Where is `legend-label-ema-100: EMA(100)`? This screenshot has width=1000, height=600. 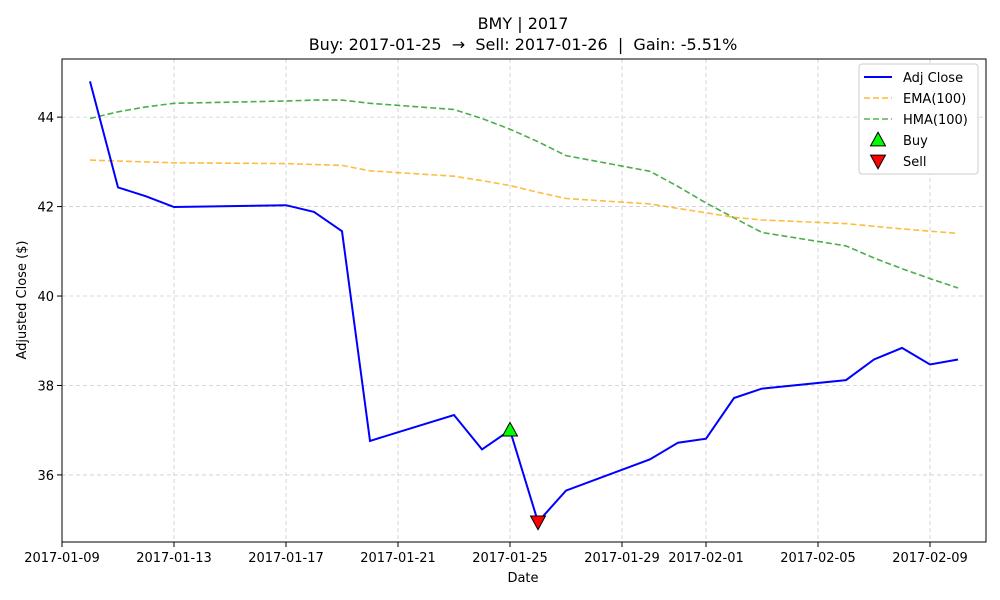 legend-label-ema-100: EMA(100) is located at coordinates (934, 99).